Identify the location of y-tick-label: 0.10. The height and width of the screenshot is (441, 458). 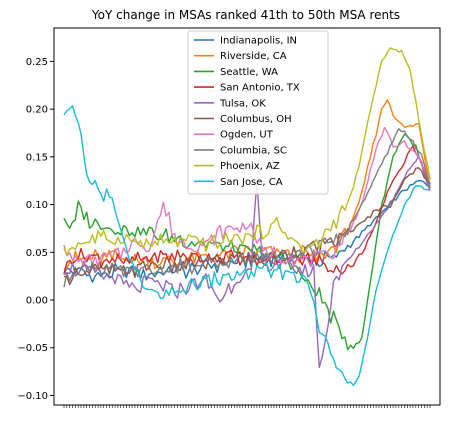
(37, 205).